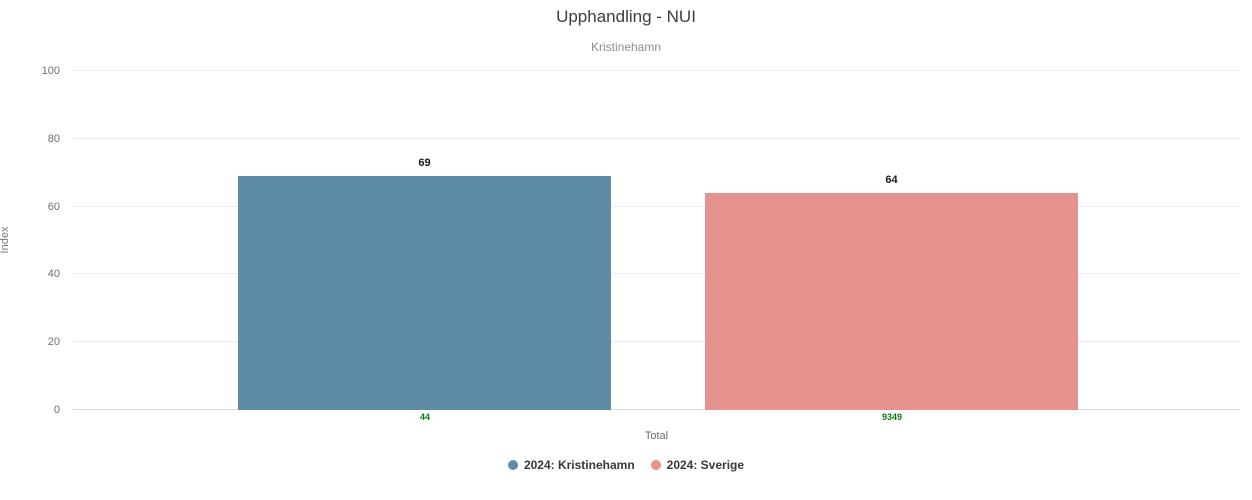 Image resolution: width=1252 pixels, height=500 pixels. What do you see at coordinates (53, 138) in the screenshot?
I see `y-tick-label: 80` at bounding box center [53, 138].